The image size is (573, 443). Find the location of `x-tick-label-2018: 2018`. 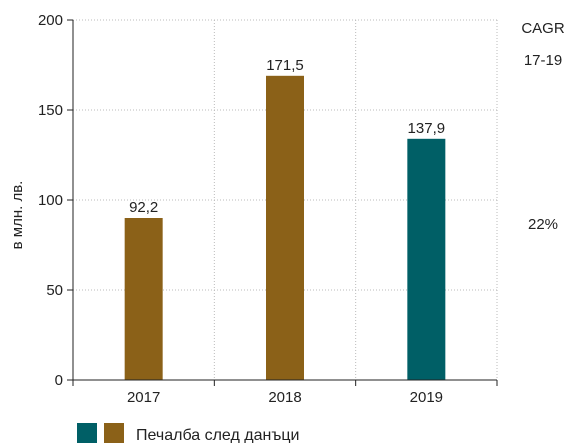

x-tick-label-2018: 2018 is located at coordinates (284, 397).